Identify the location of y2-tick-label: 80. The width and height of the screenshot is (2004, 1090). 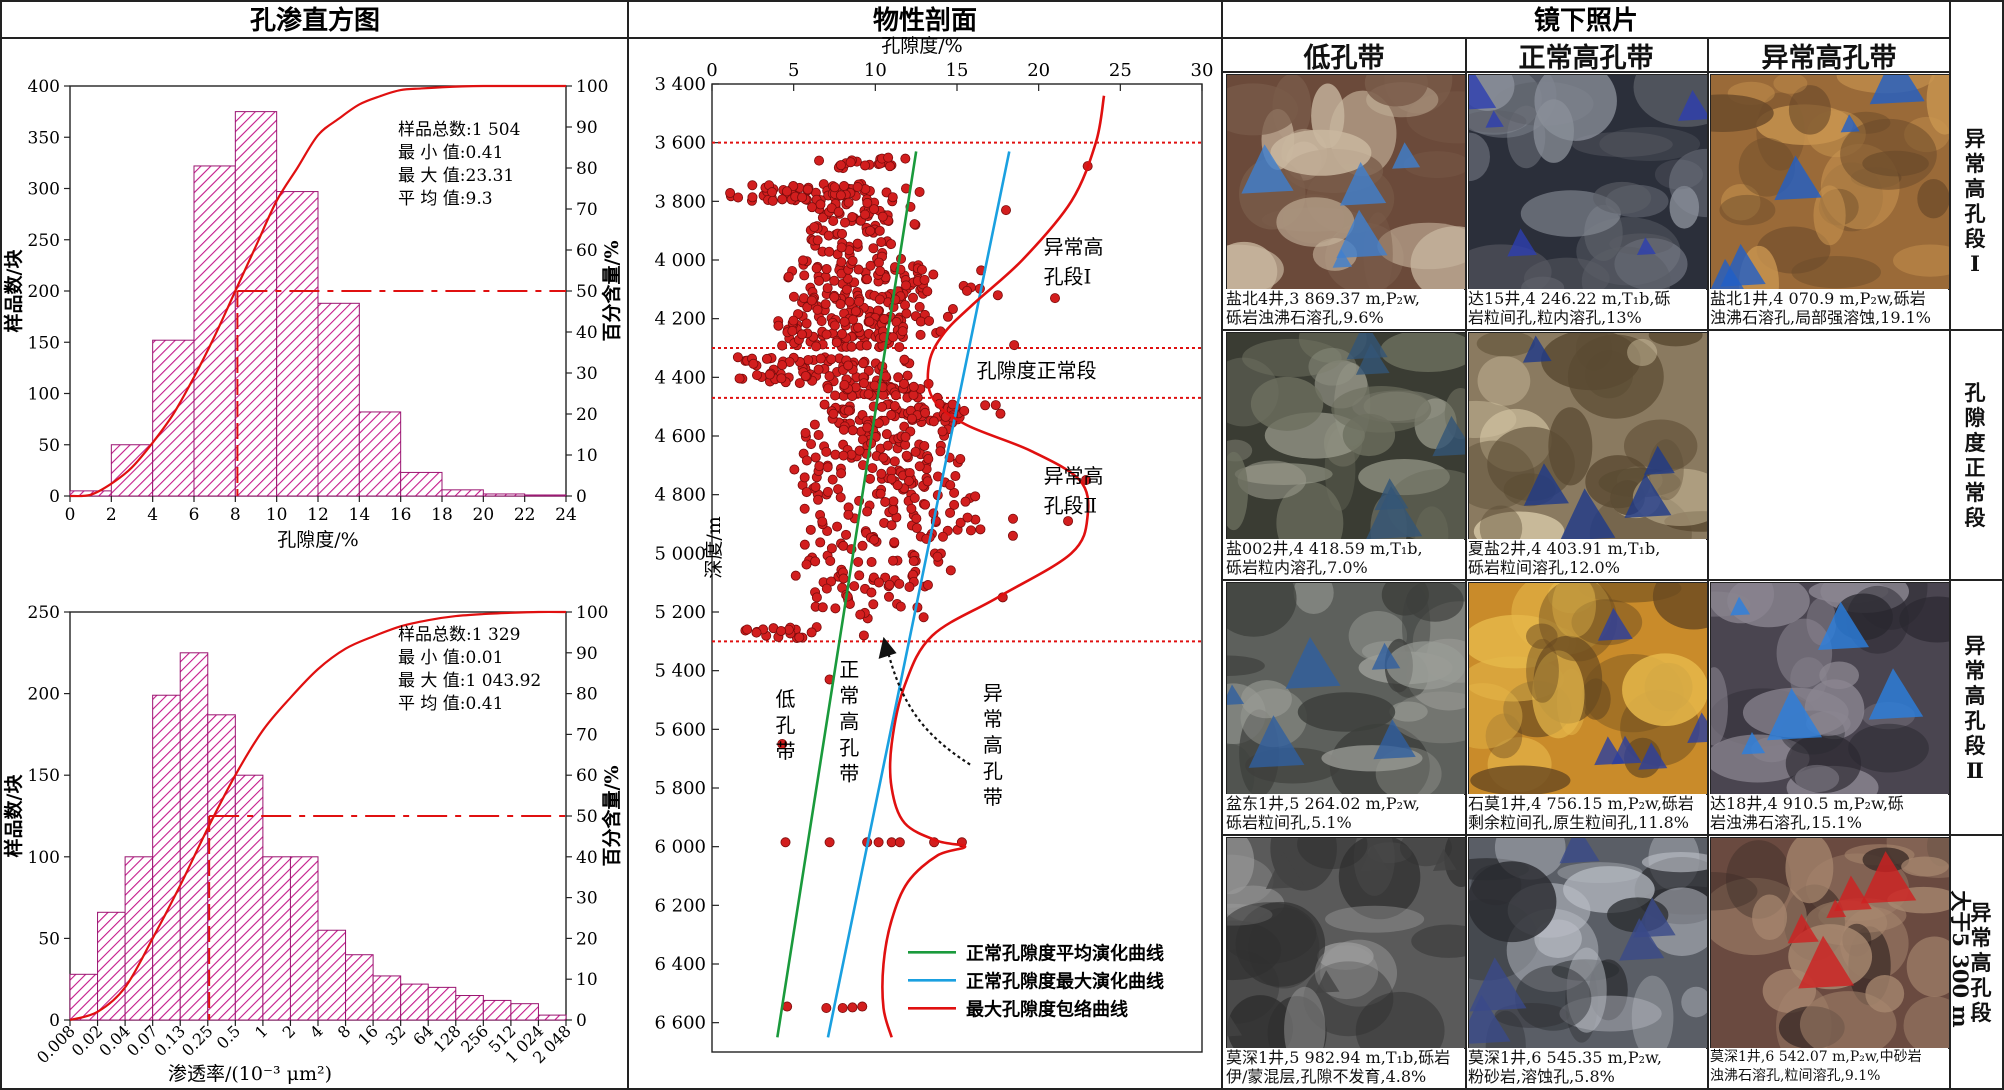
(587, 695).